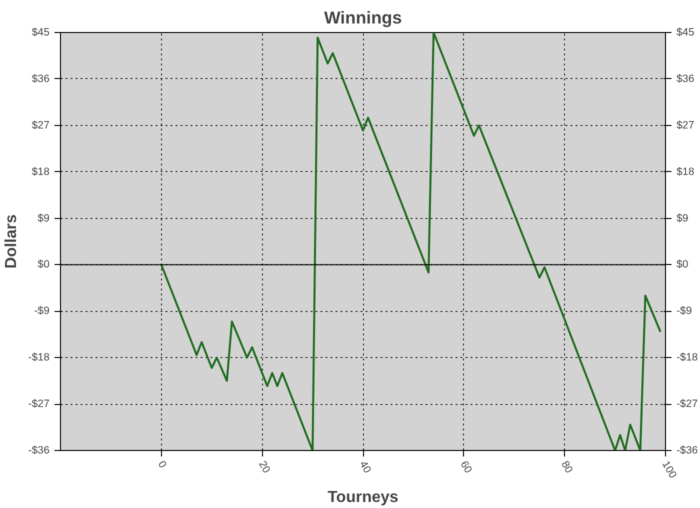  I want to click on x-tick-label: 80, so click(566, 467).